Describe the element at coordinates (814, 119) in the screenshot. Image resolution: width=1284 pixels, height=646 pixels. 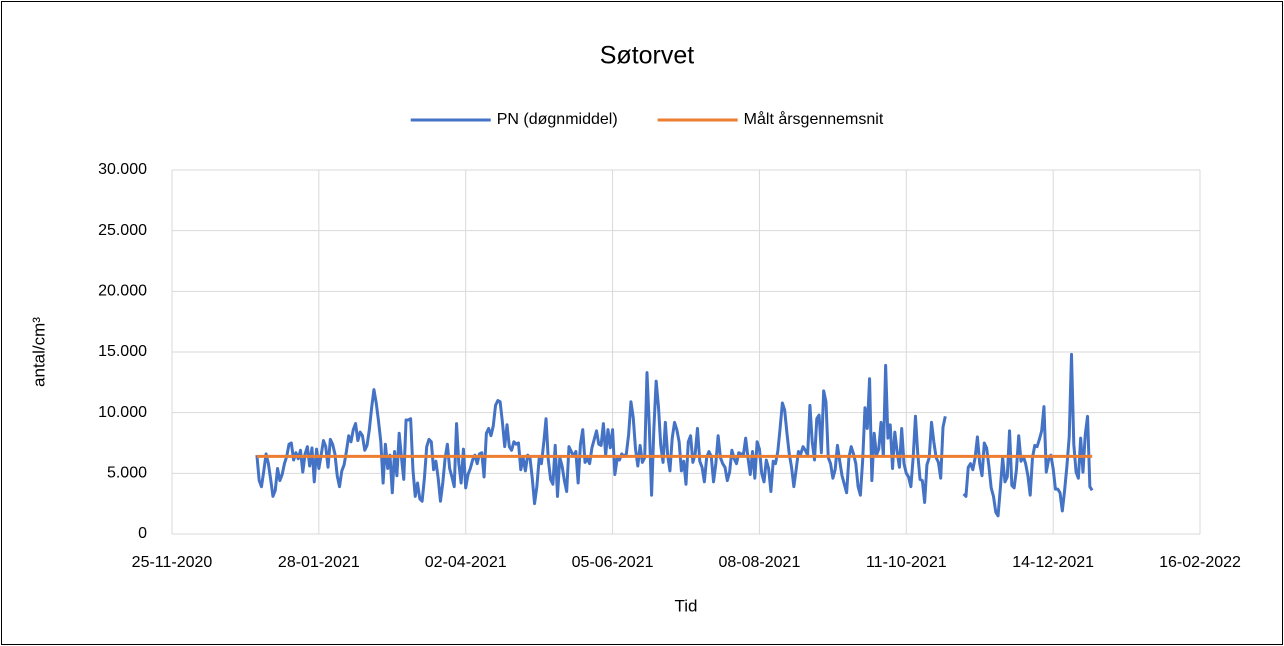
I see `legend-label: Målt årsgennemsnit` at that location.